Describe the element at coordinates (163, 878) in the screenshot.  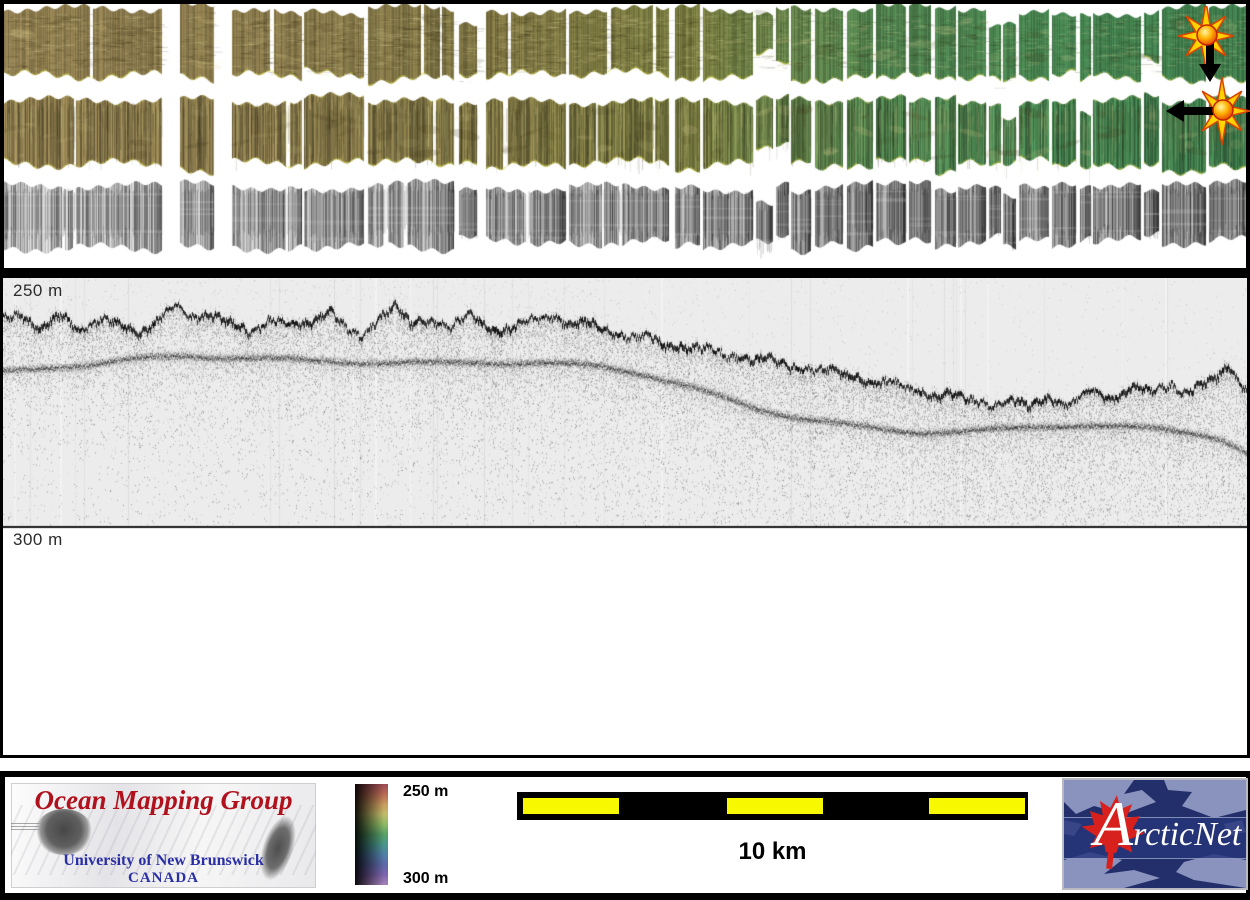
I see `omg-country: CANADA` at that location.